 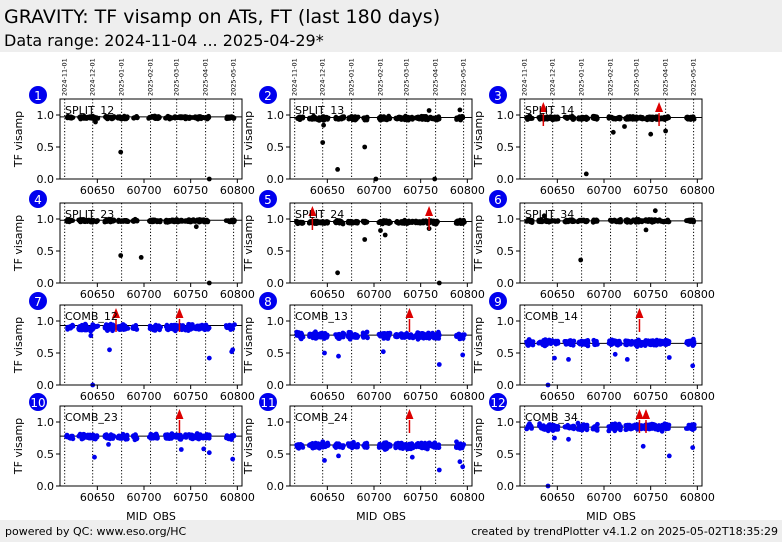 What do you see at coordinates (321, 417) in the screenshot?
I see `panel-label: COMB_24` at bounding box center [321, 417].